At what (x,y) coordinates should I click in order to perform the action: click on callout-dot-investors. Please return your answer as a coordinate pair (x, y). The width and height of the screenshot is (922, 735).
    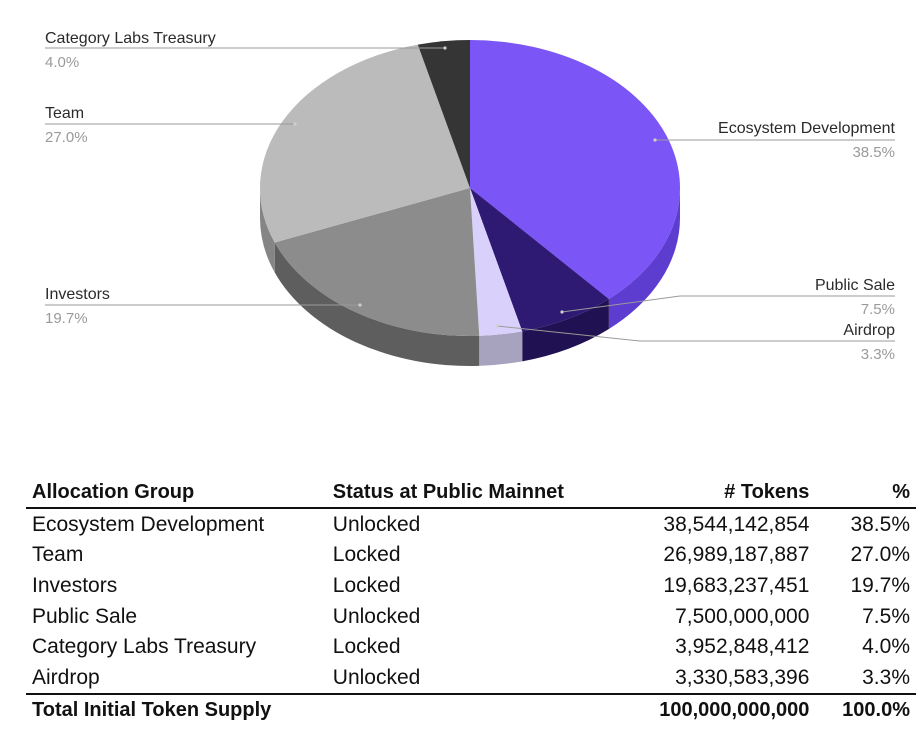
    Looking at the image, I should click on (360, 305).